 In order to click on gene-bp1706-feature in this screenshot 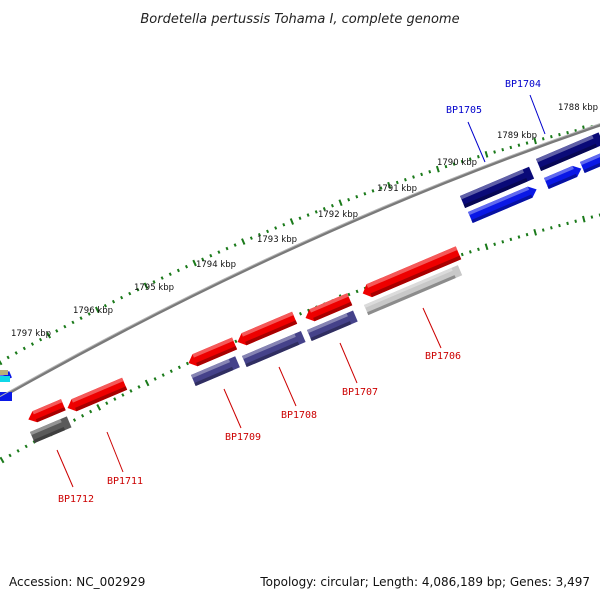, I will do `click(411, 273)`.